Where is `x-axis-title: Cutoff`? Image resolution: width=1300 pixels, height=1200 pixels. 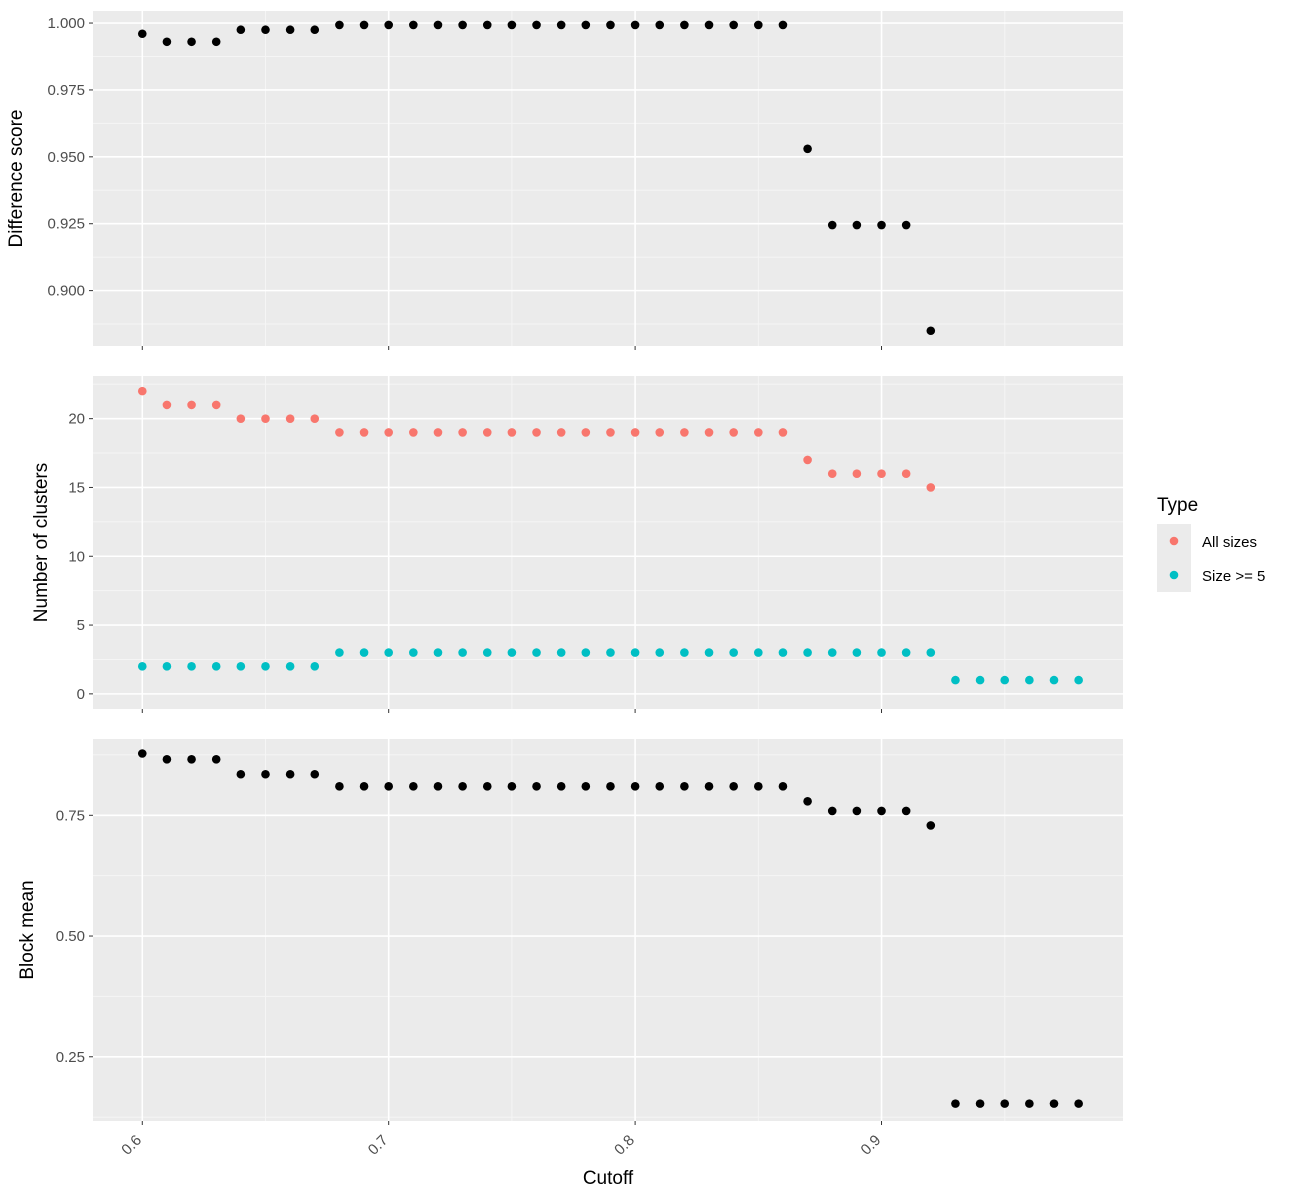 x-axis-title: Cutoff is located at coordinates (608, 1178).